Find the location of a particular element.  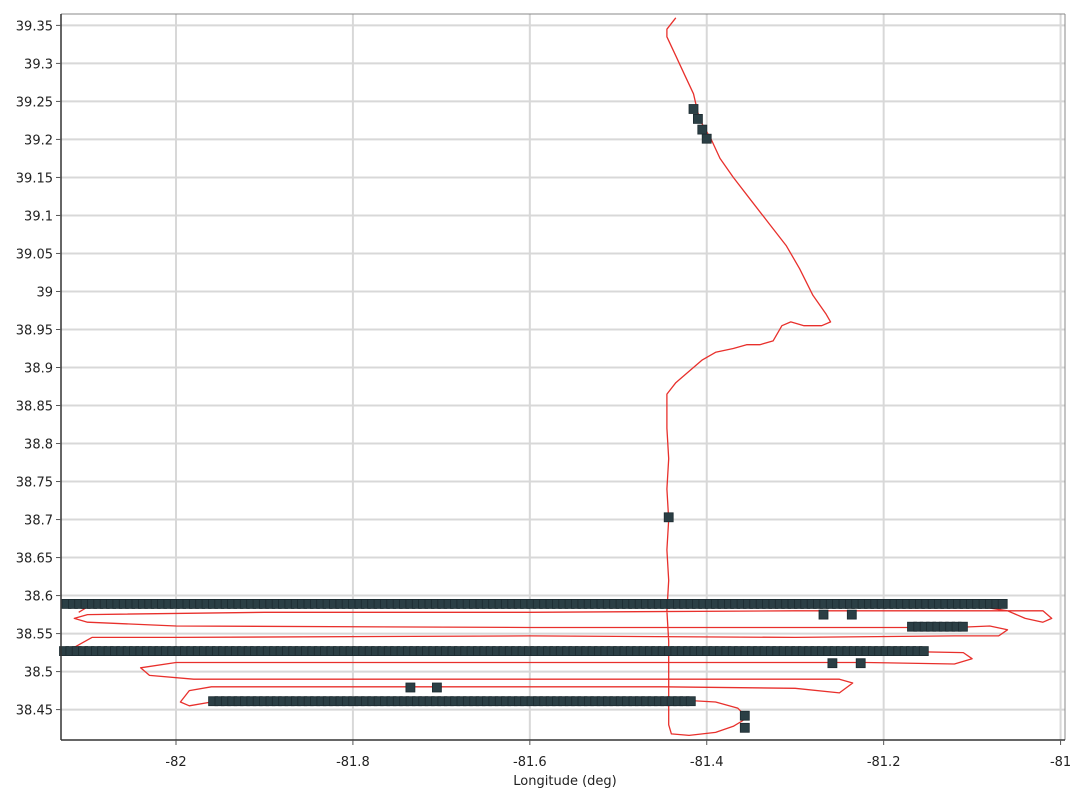

x-tick-label: -82 is located at coordinates (175, 762).